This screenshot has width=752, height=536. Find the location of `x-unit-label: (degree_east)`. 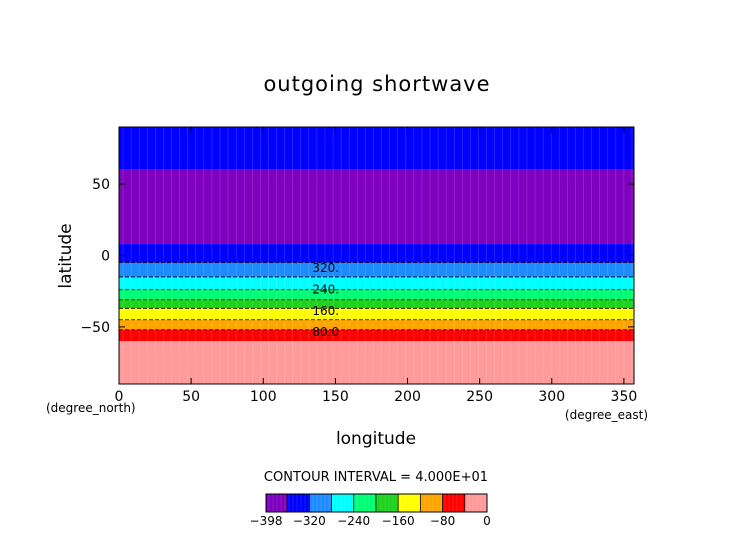

x-unit-label: (degree_east) is located at coordinates (606, 415).